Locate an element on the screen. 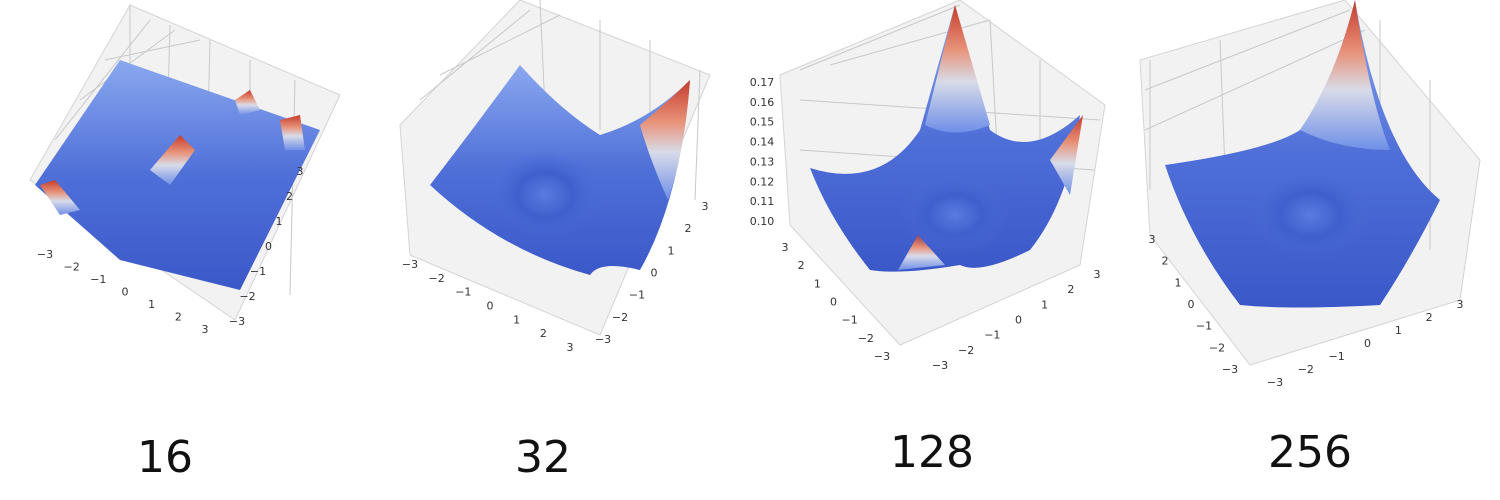 This screenshot has height=500, width=1500. z-tick-label: 0.11 is located at coordinates (762, 201).